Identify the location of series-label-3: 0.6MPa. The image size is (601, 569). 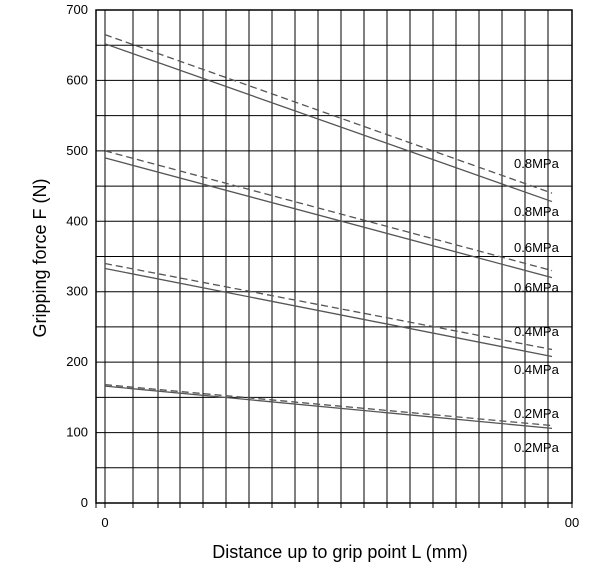
(537, 287).